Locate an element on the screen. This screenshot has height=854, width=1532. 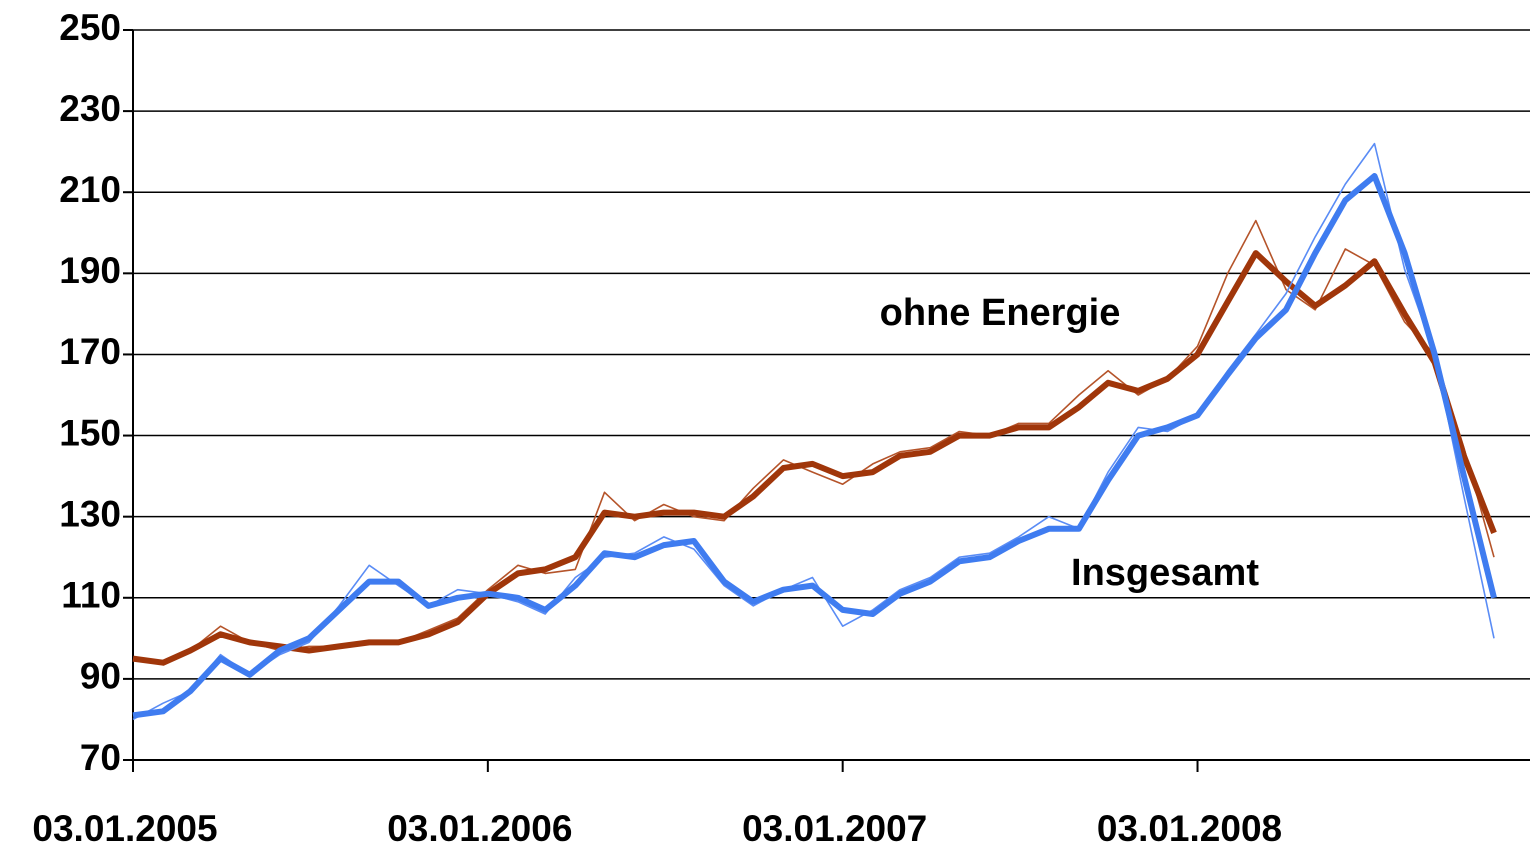
y-tick-label: 110 is located at coordinates (91, 595).